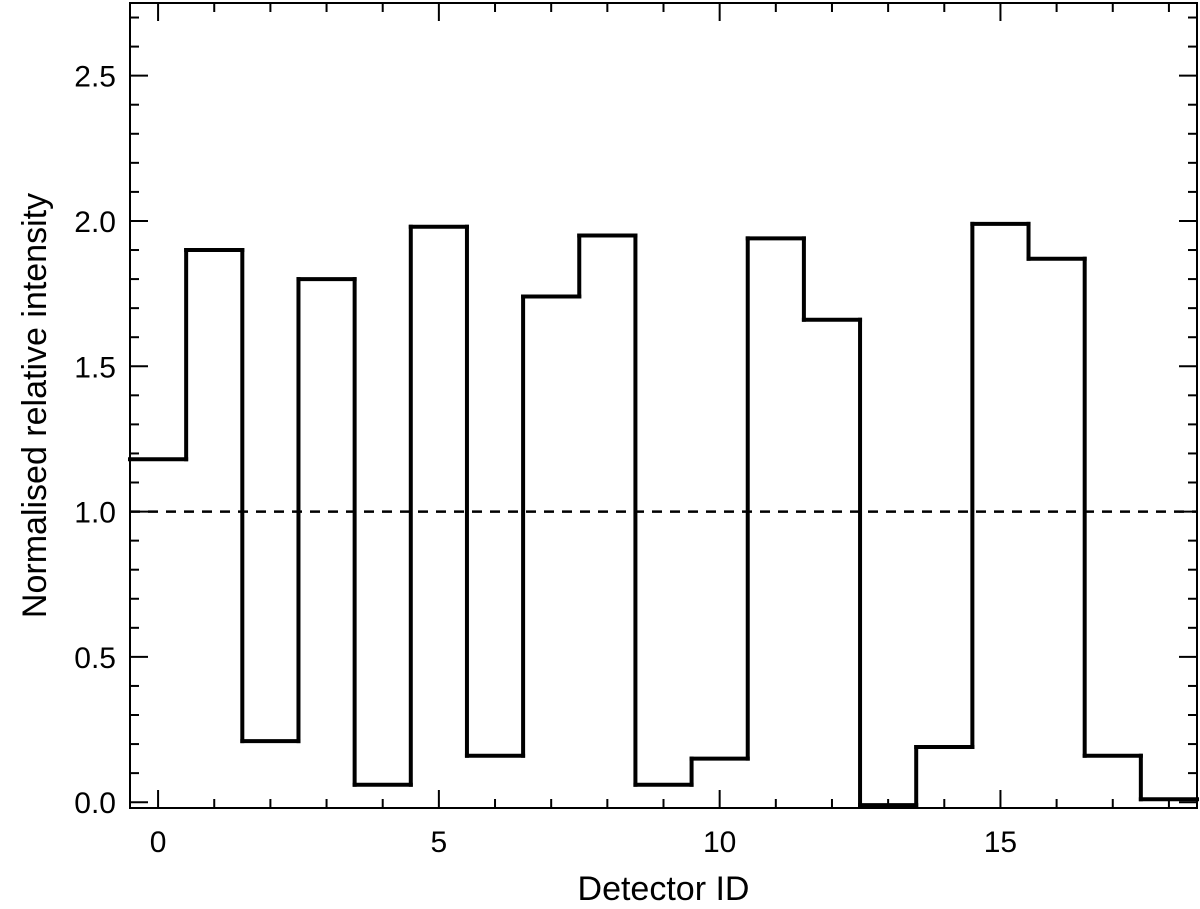 This screenshot has width=1200, height=909. I want to click on y-tick-label: 2.0, so click(95, 222).